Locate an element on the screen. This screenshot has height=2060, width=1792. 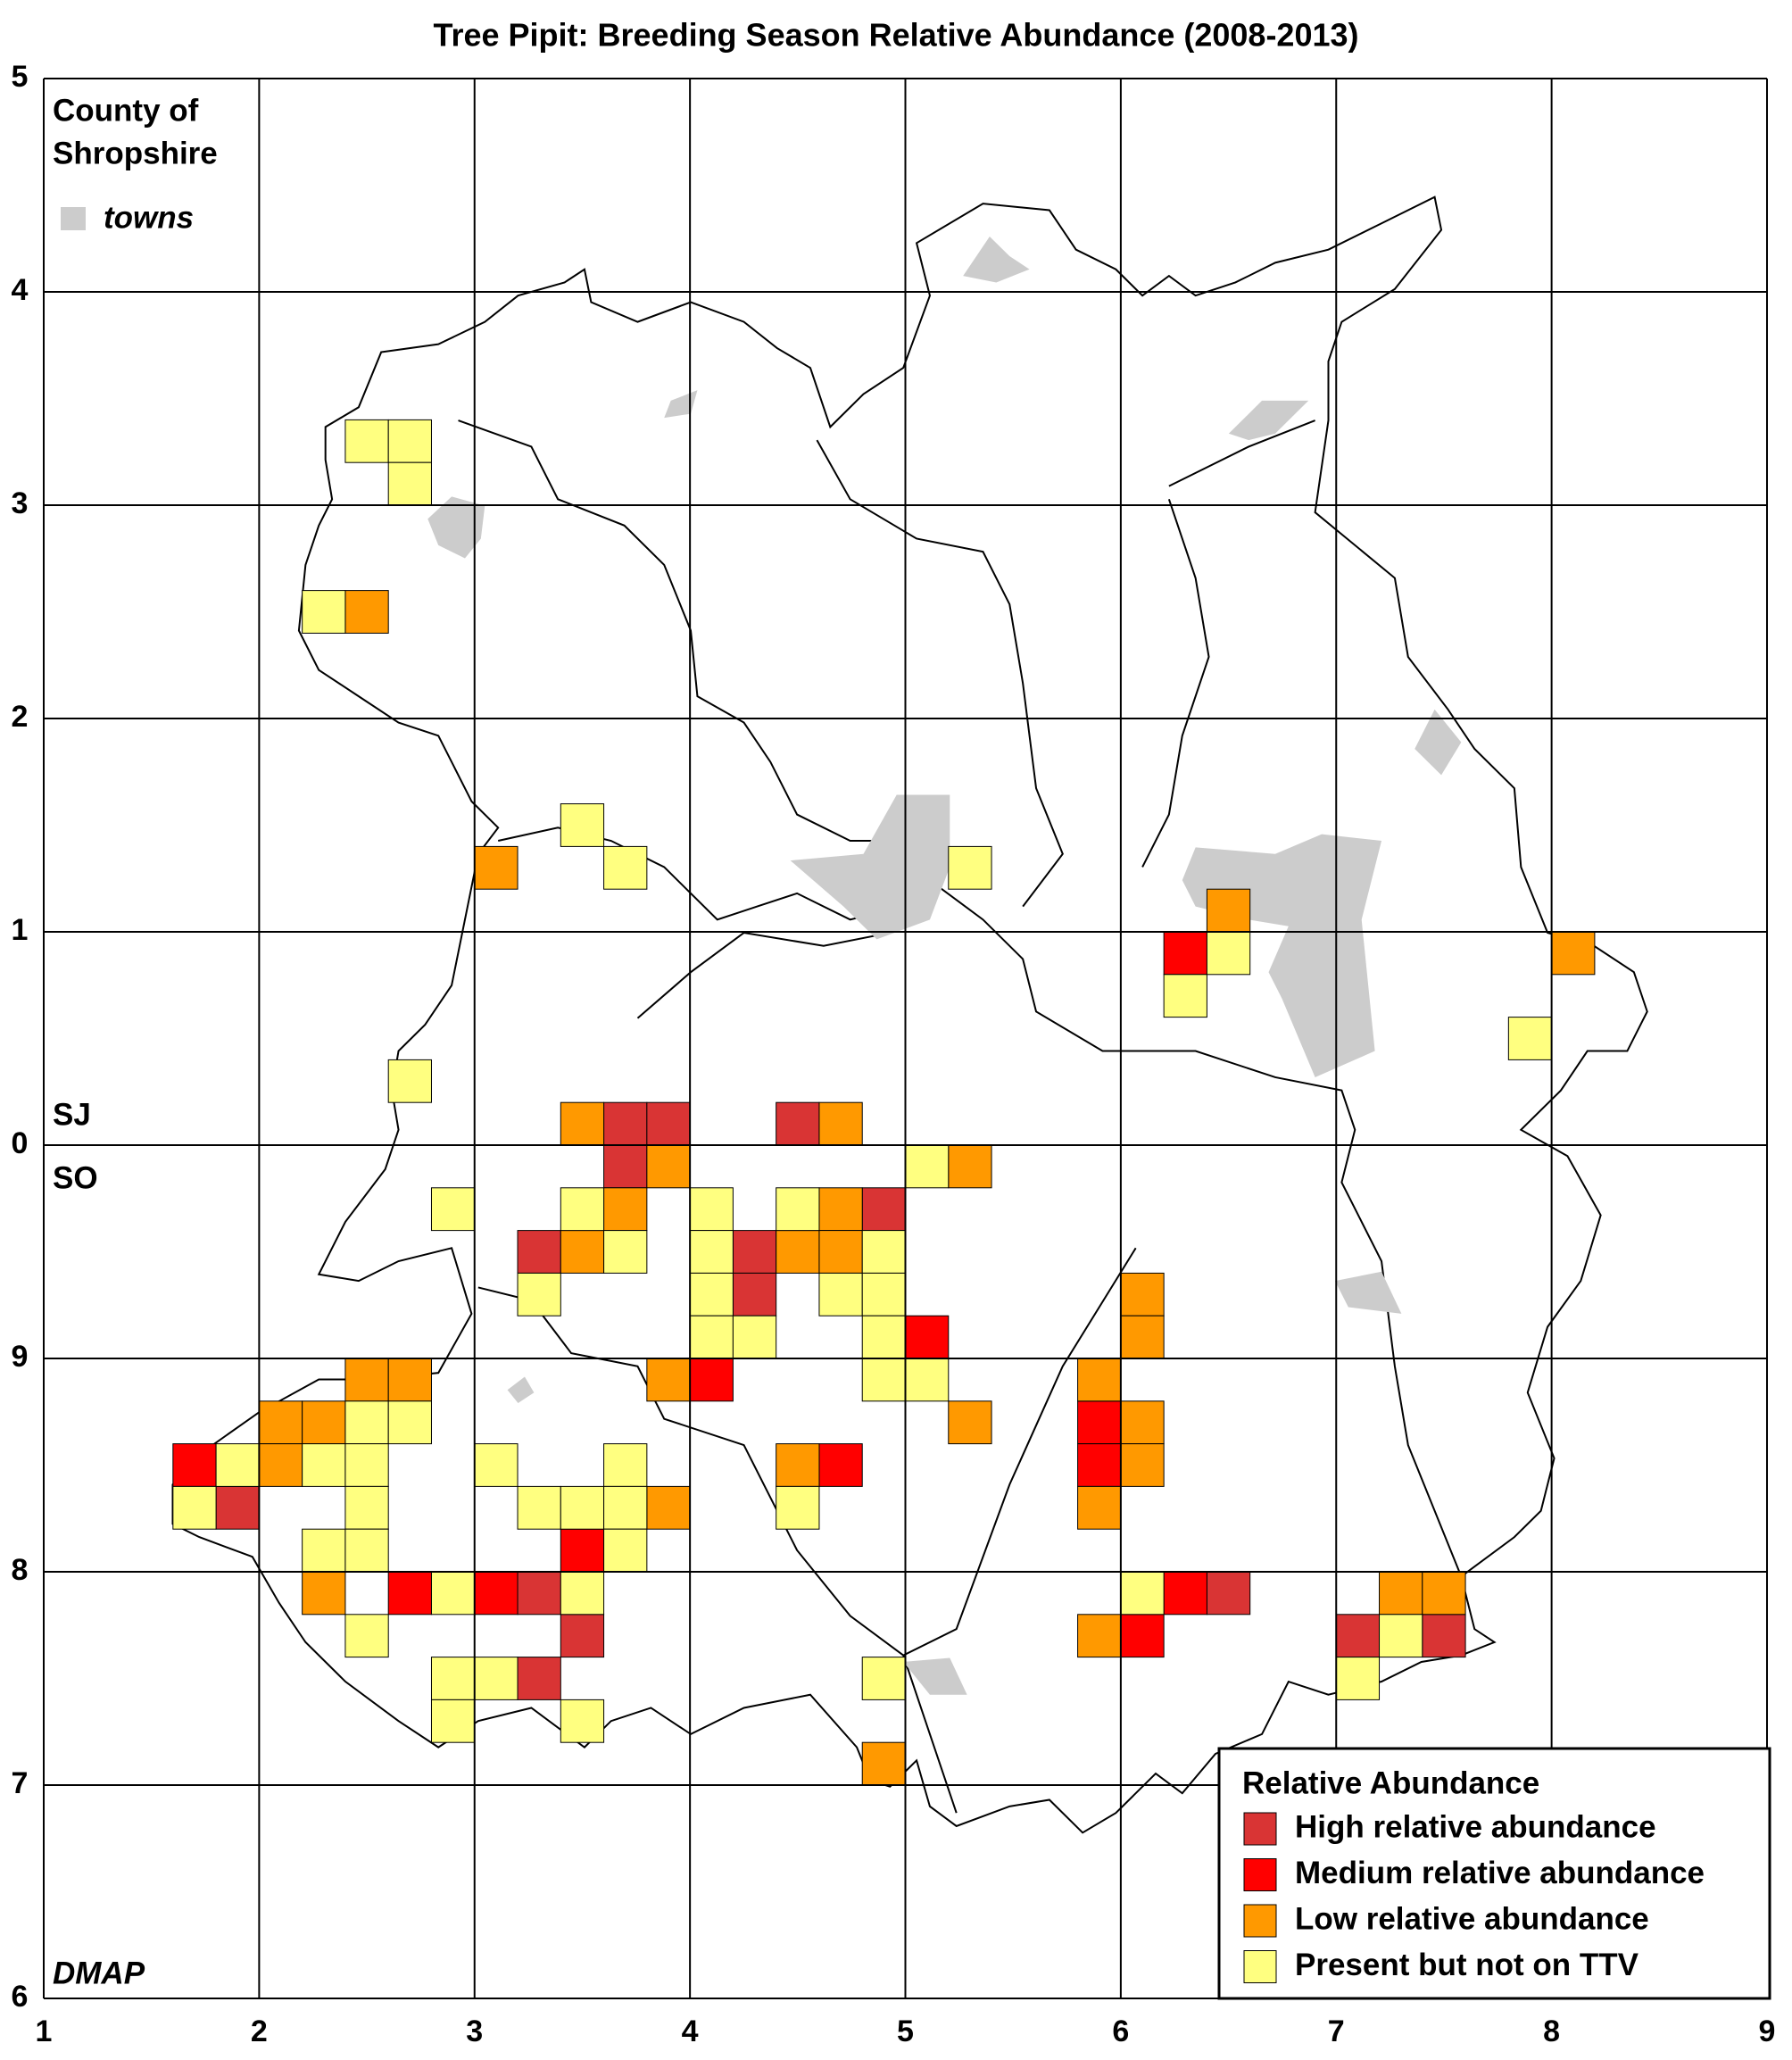
legend-label: High relative abundance is located at coordinates (1475, 1826).